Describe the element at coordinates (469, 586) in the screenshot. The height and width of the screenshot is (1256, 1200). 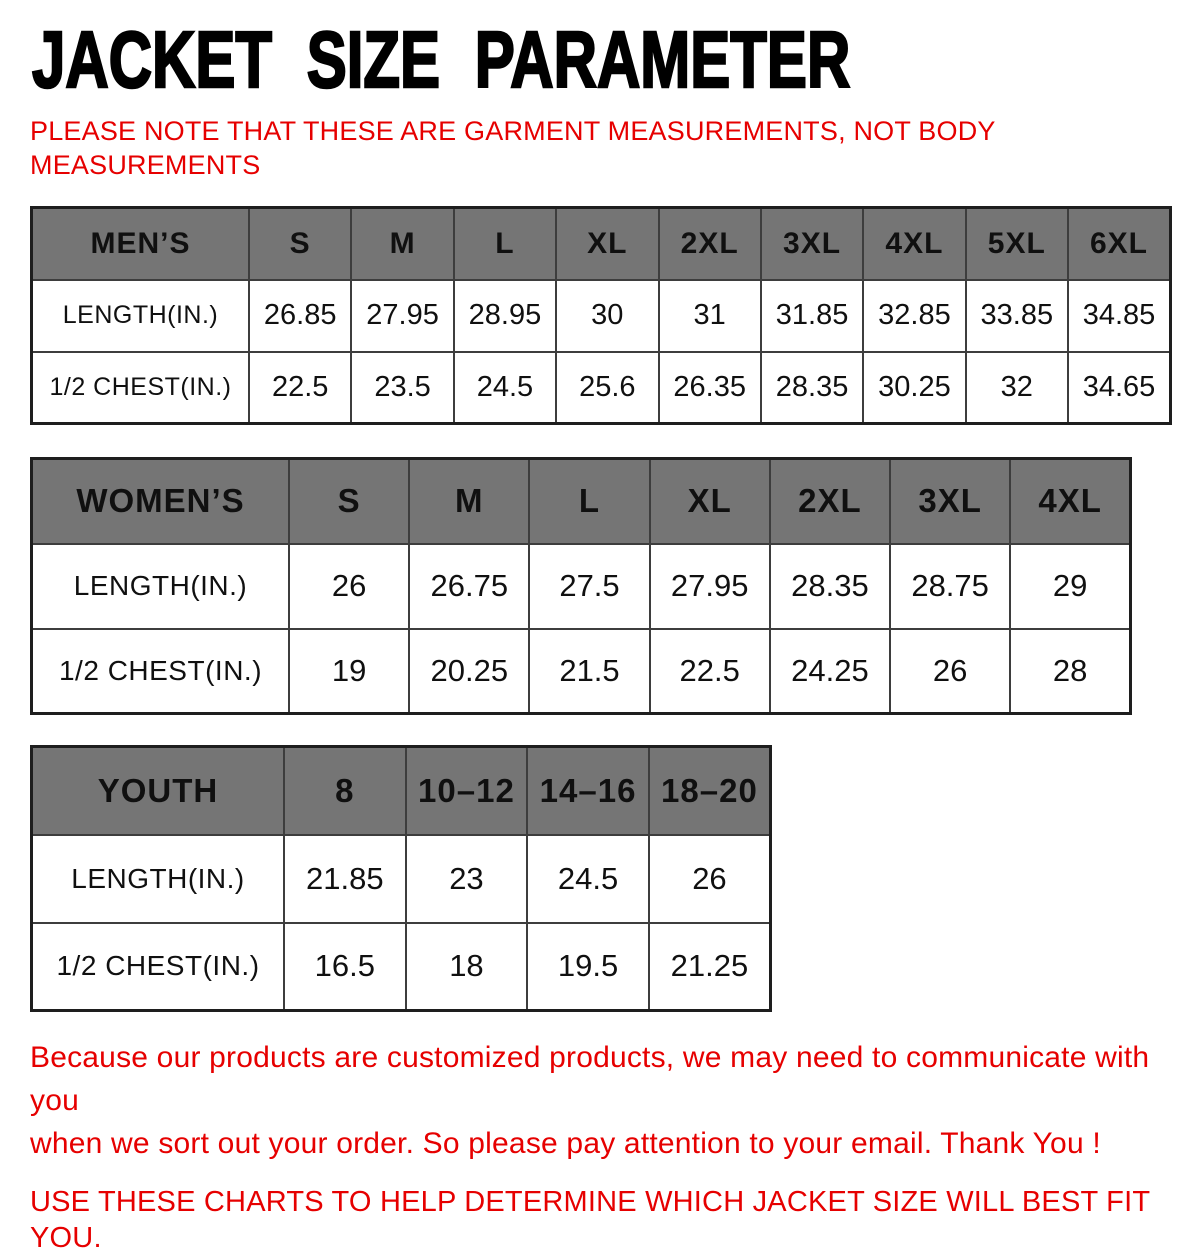
I see `size-value-cell: 26.75` at that location.